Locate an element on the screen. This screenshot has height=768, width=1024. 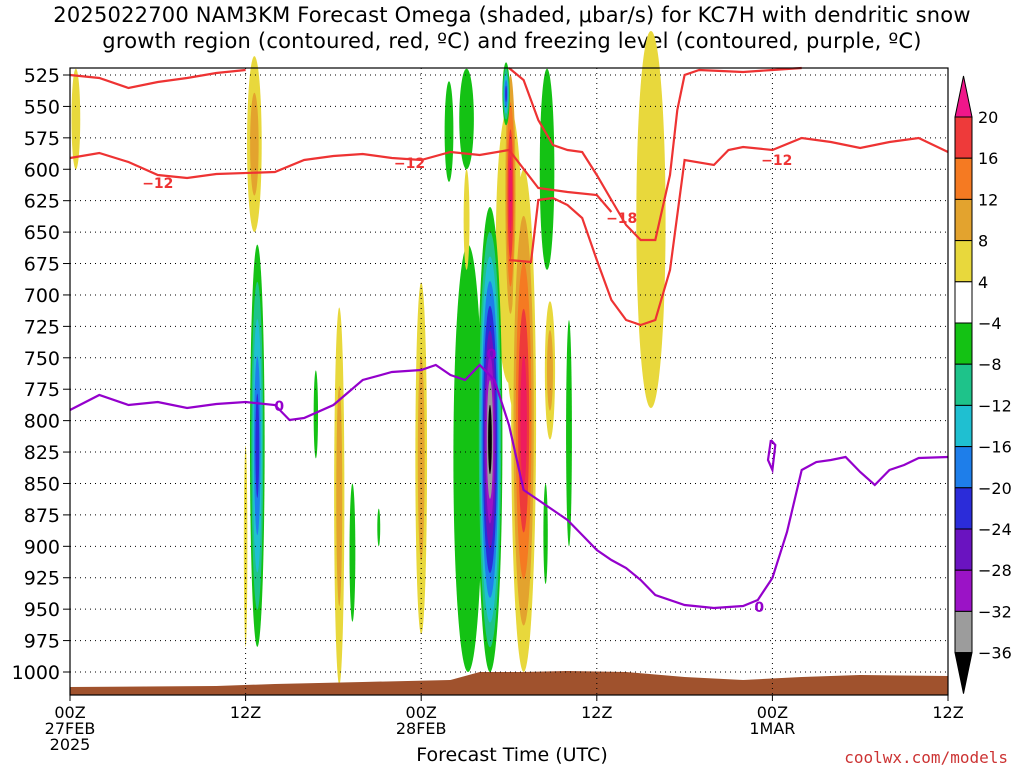
terrain-profile is located at coordinates (509, 683).